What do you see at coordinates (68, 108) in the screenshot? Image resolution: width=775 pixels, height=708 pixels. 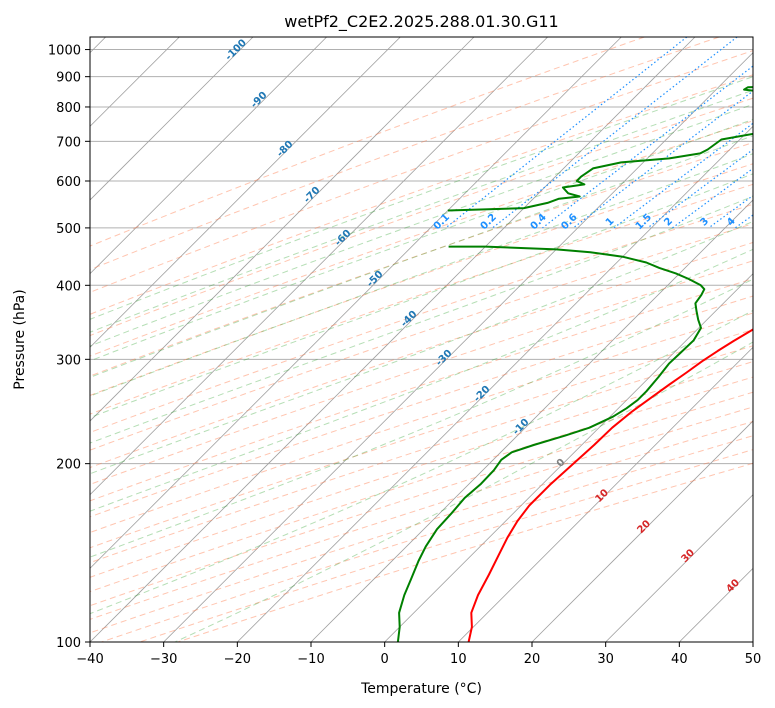 I see `y-tick-label: 800` at bounding box center [68, 108].